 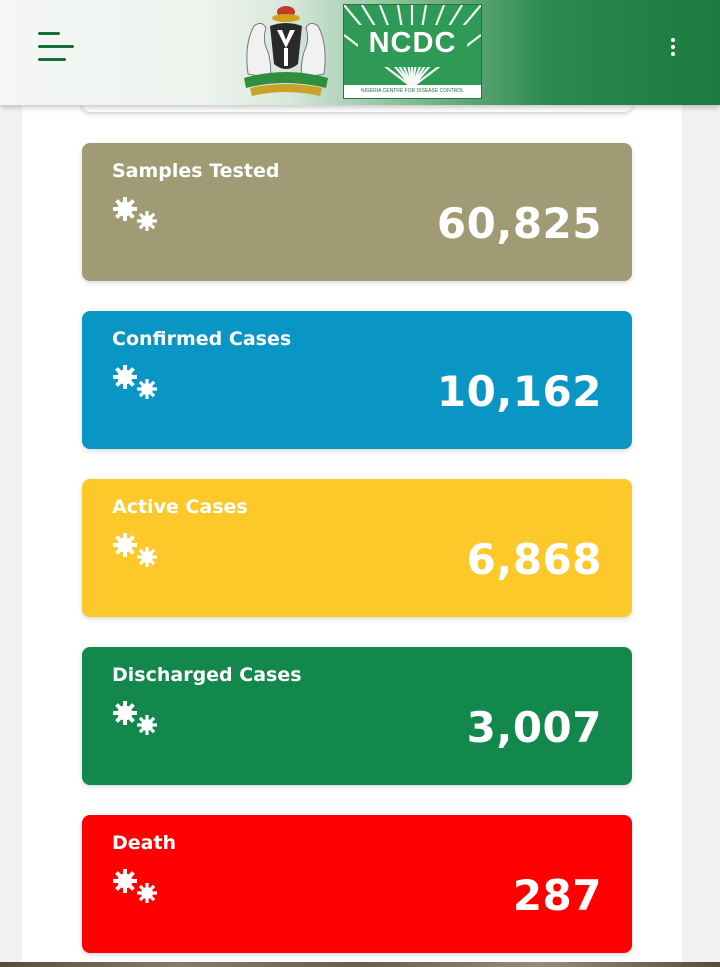 I want to click on stat-value: 10,162, so click(x=519, y=391).